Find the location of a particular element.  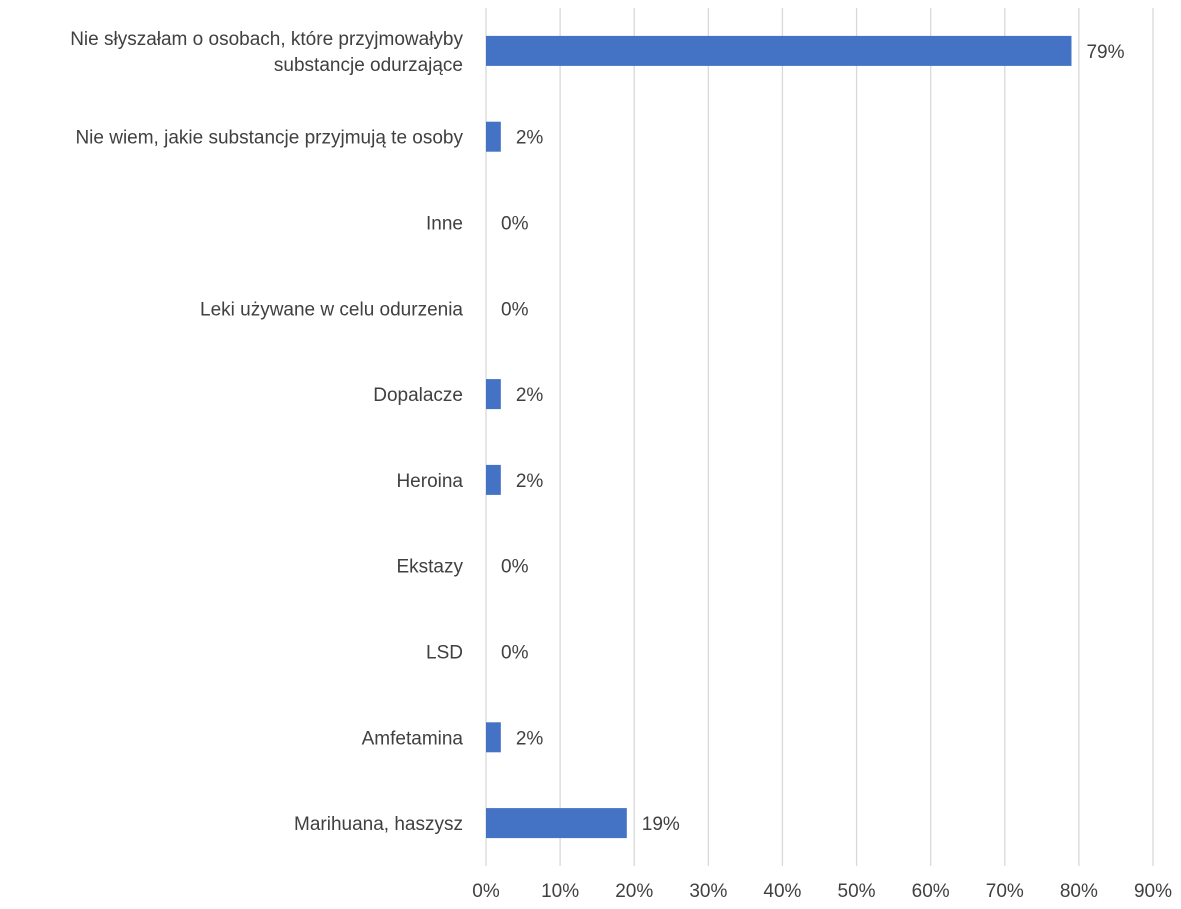

x-tick-label: 60% is located at coordinates (931, 891).